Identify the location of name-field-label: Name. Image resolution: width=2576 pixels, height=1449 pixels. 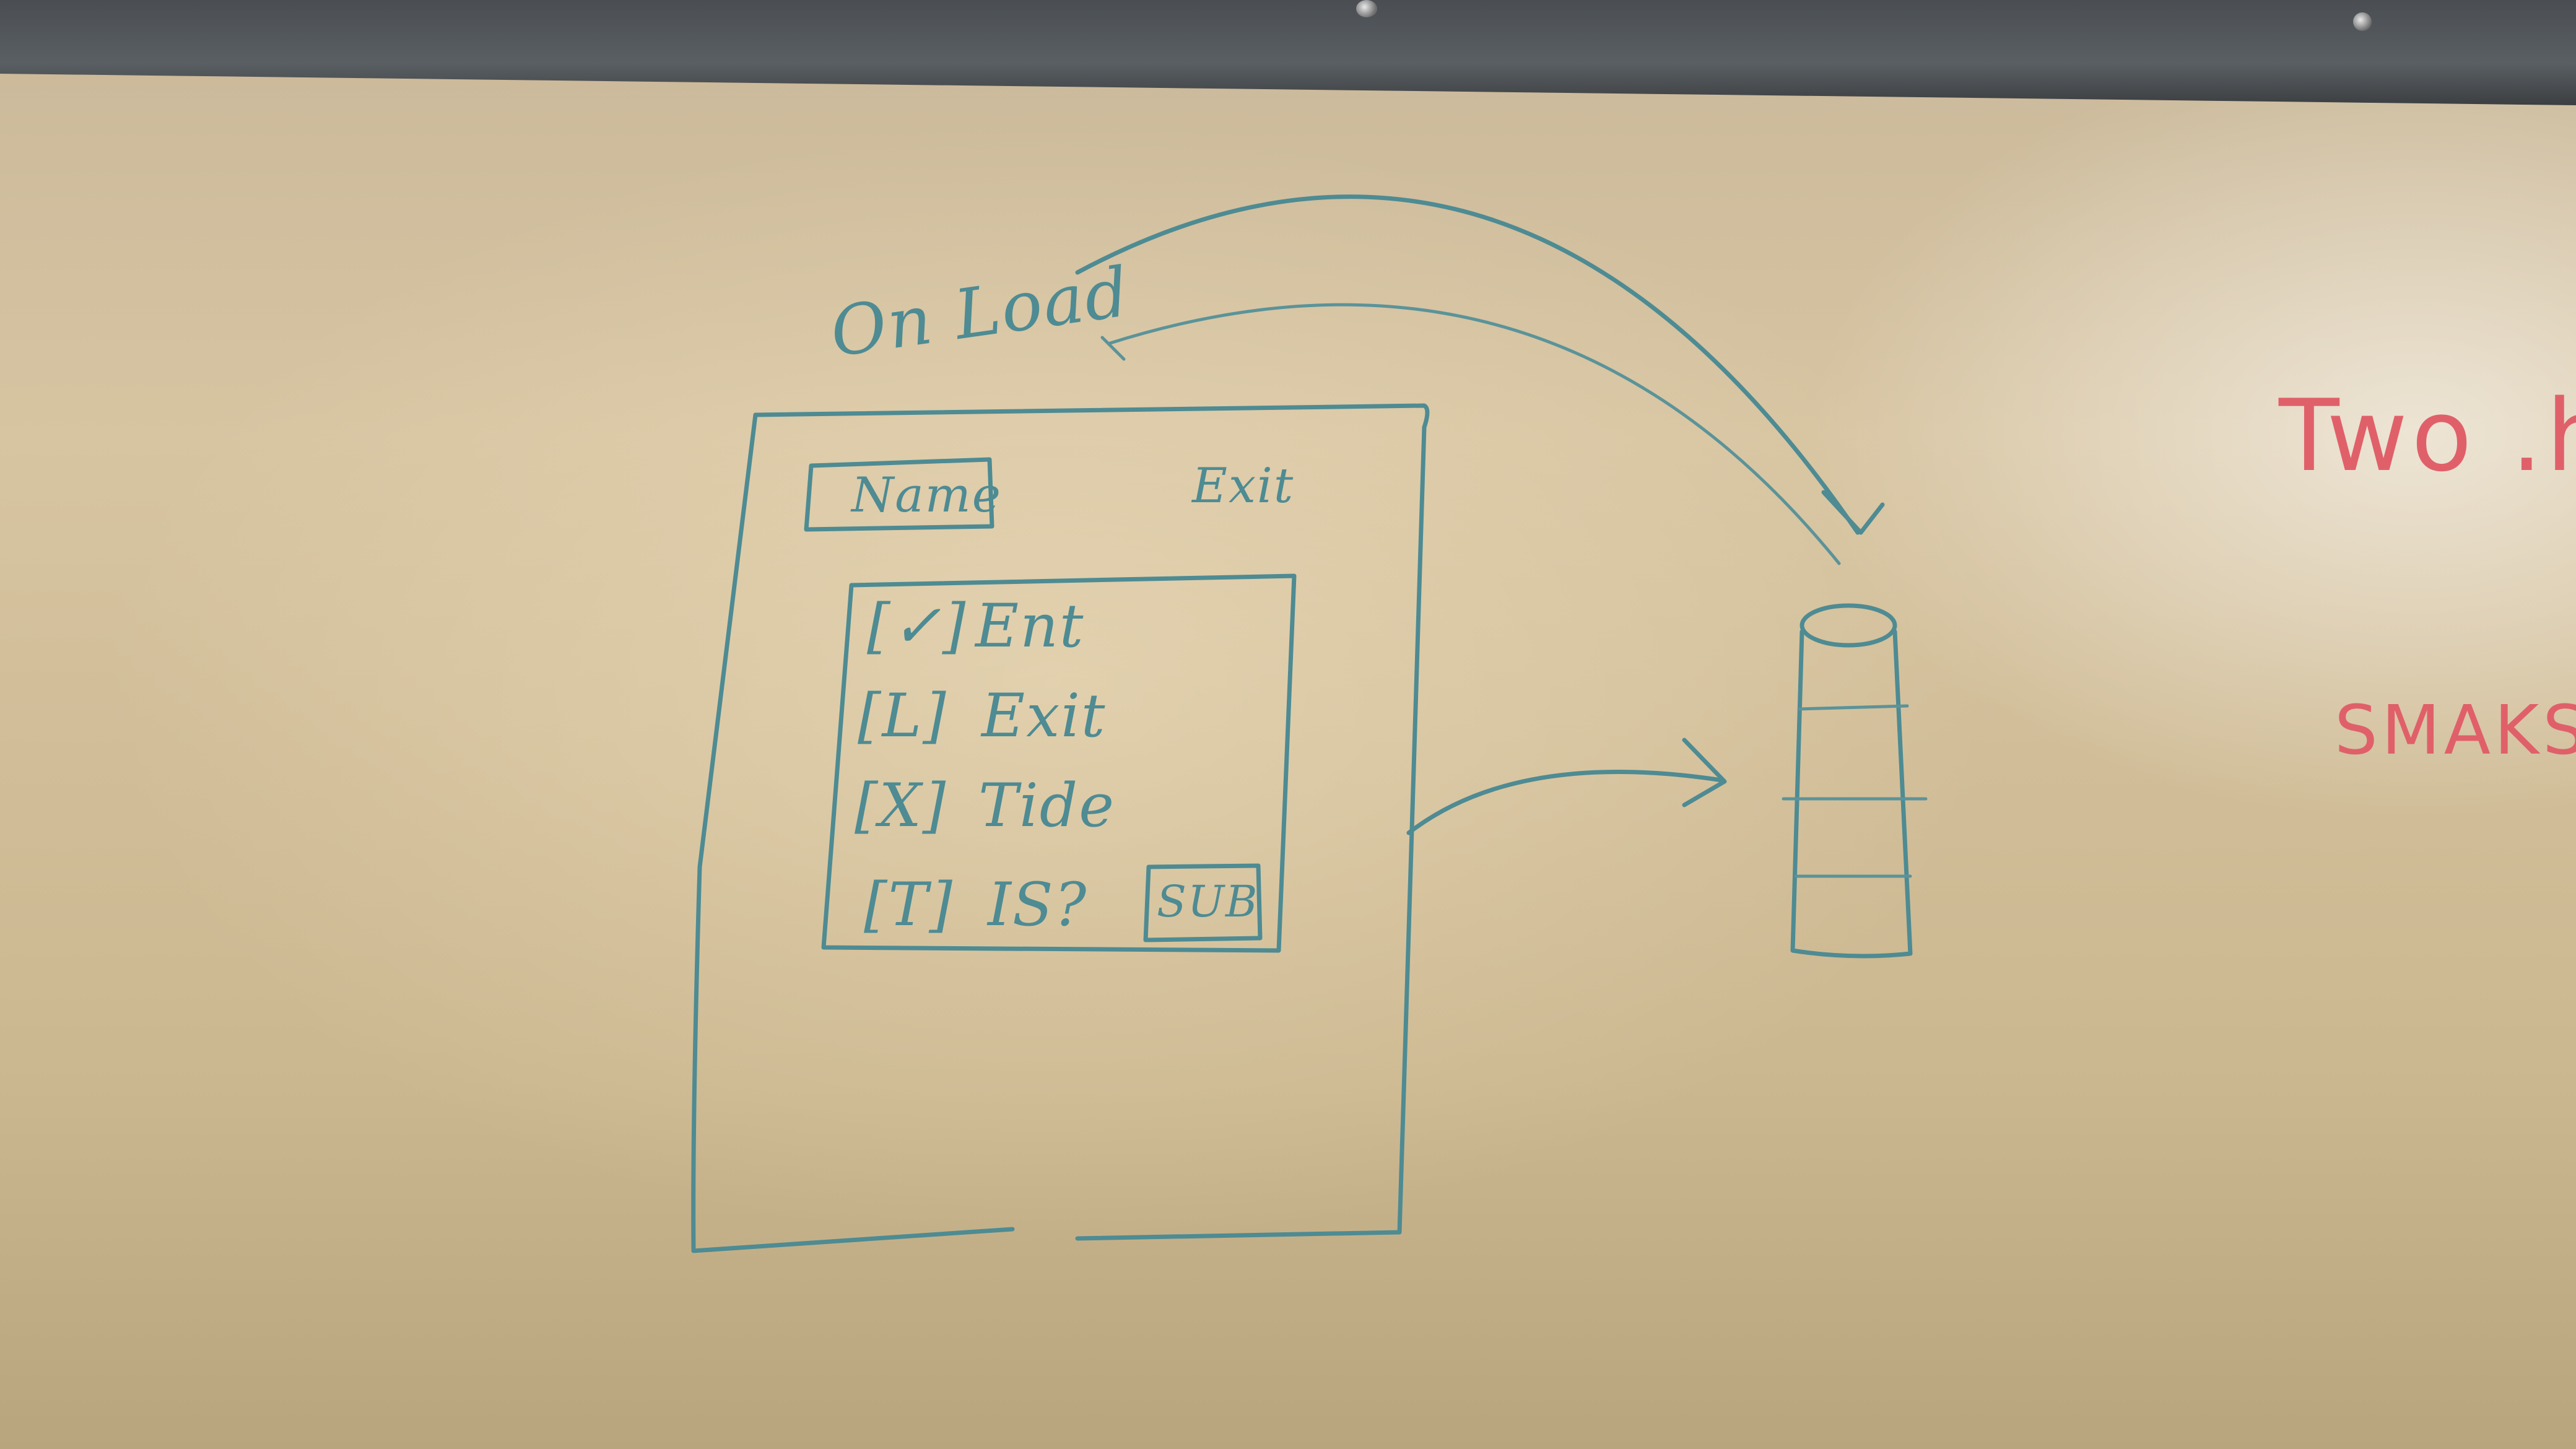
(926, 496).